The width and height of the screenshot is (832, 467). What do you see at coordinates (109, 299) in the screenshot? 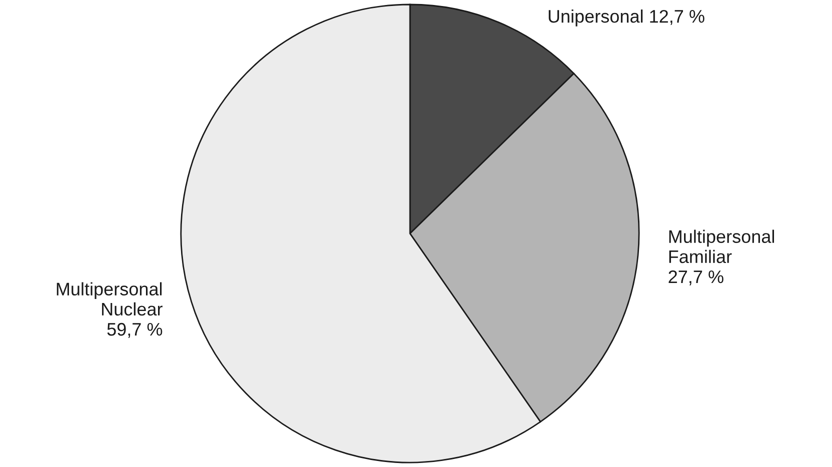
I see `slice-label: Multipersonal Nuclear` at bounding box center [109, 299].